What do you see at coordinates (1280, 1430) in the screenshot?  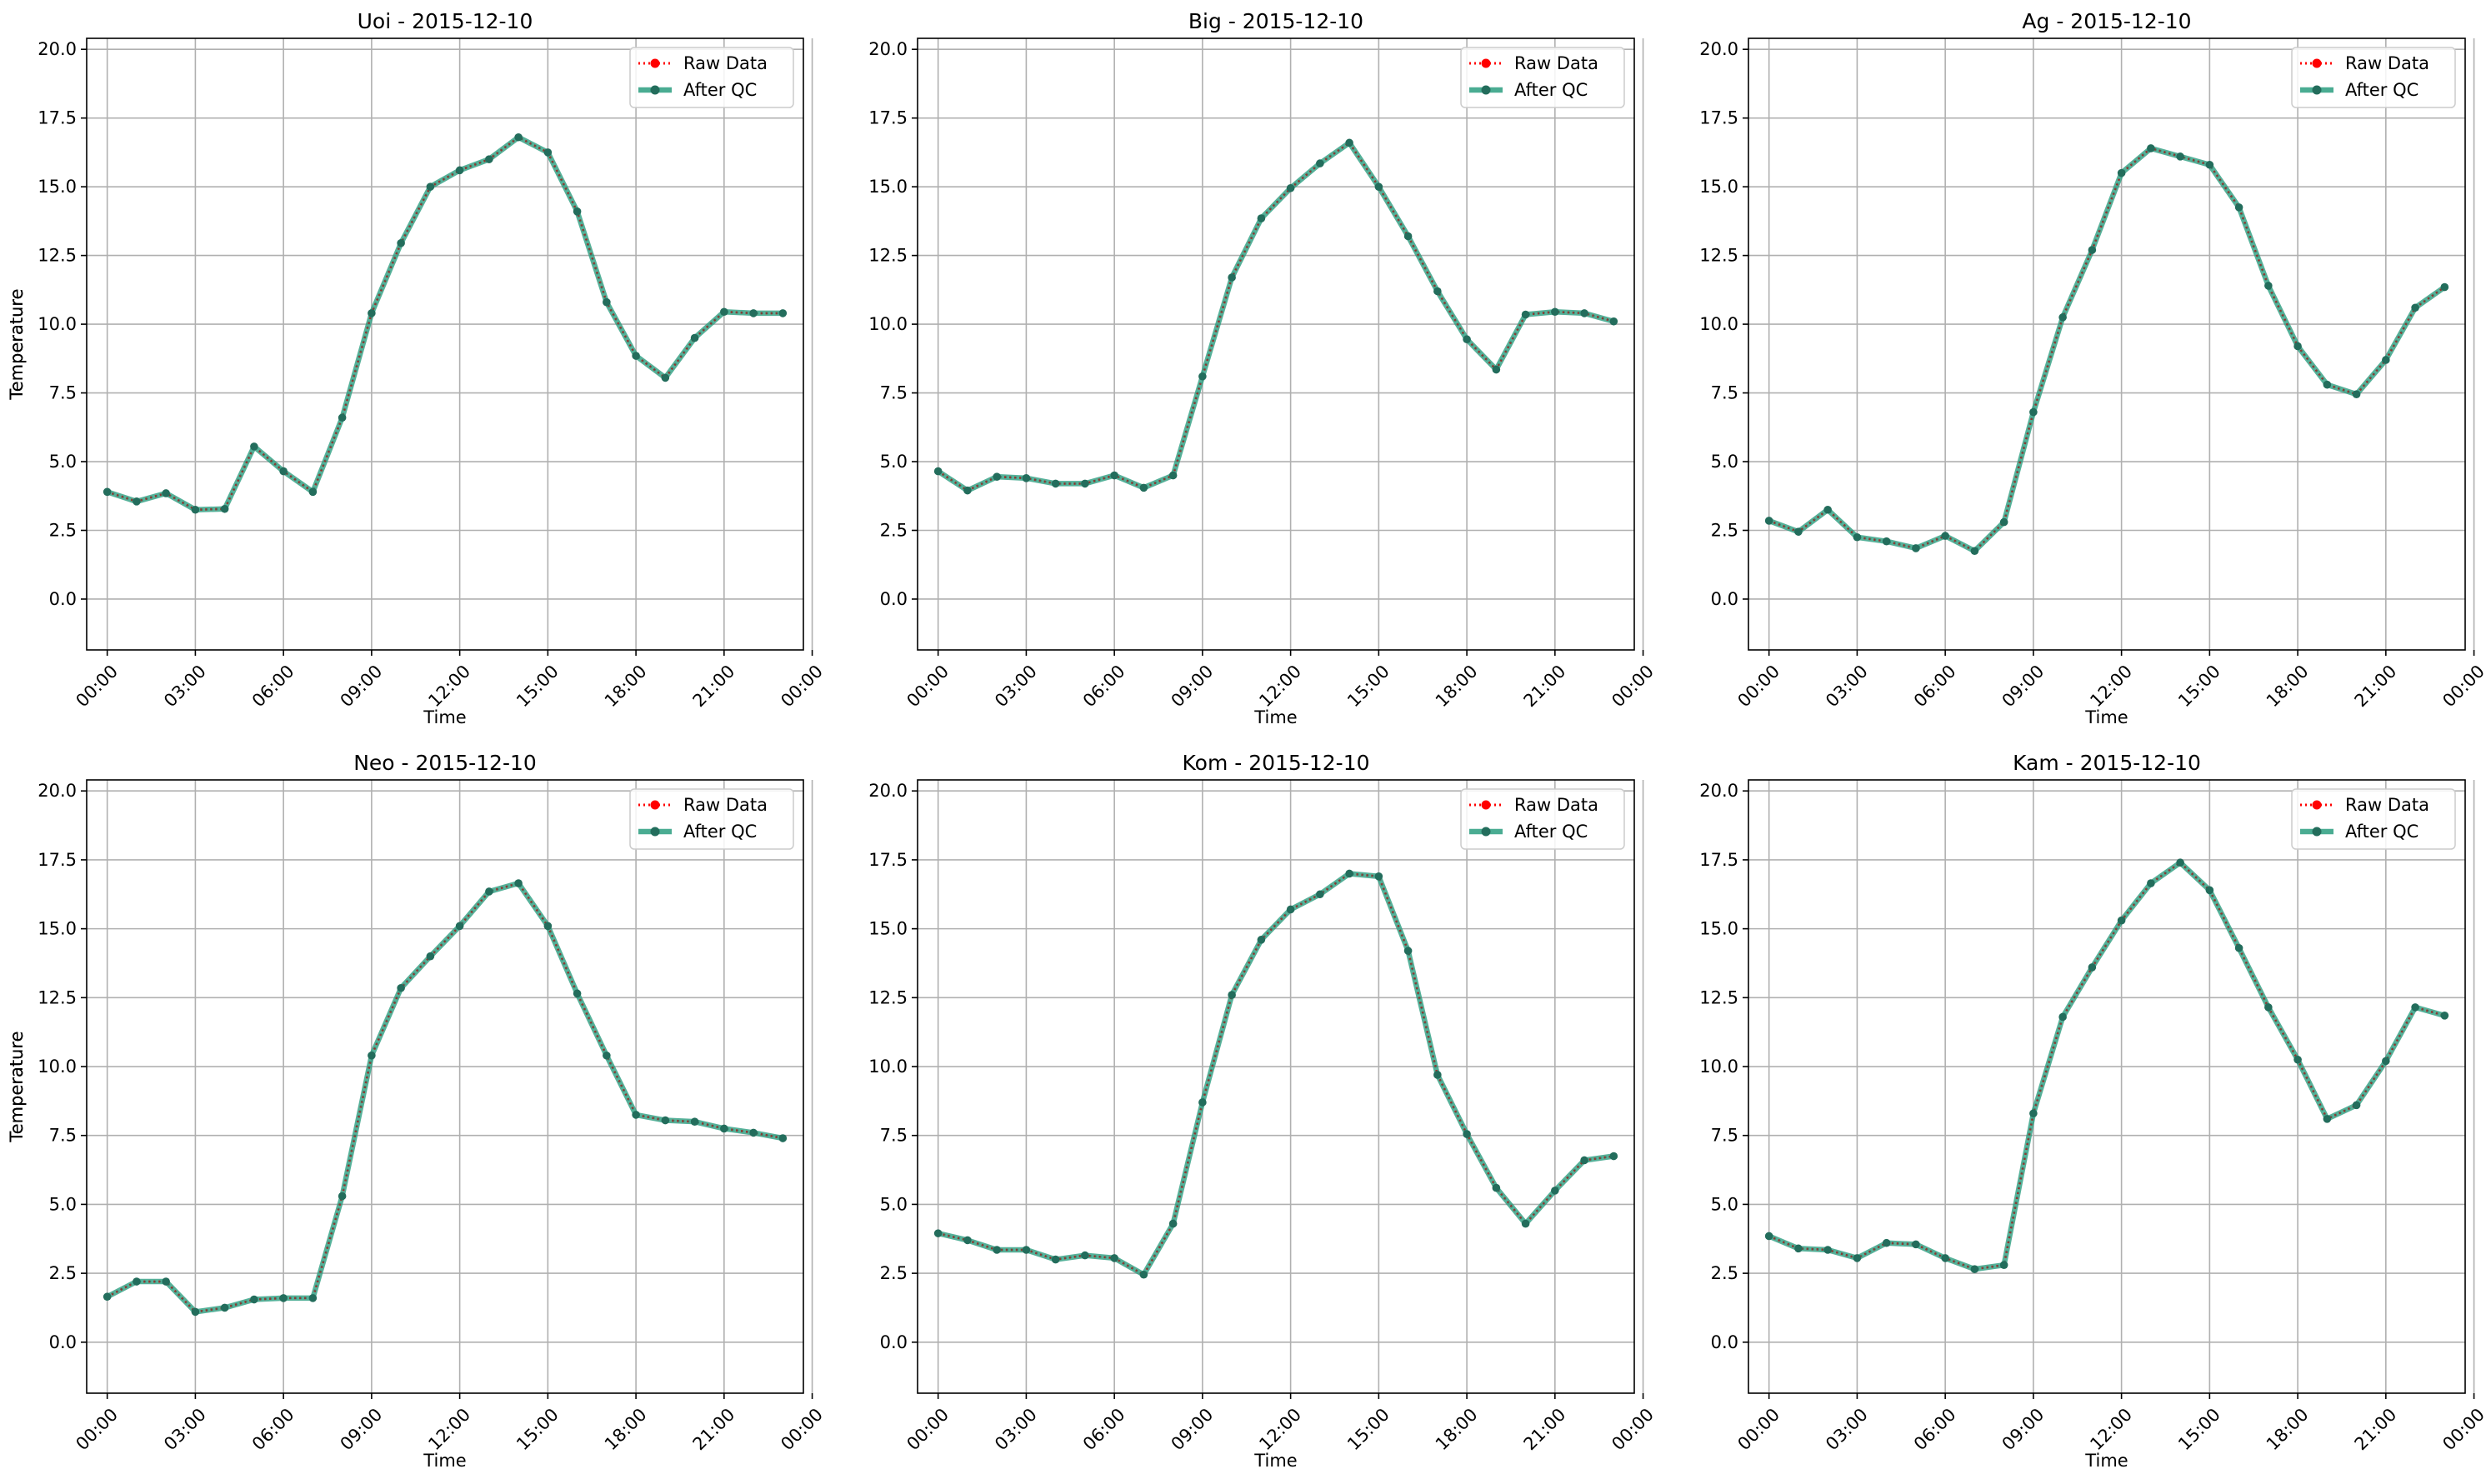 I see `x-tick-label: 12:00` at bounding box center [1280, 1430].